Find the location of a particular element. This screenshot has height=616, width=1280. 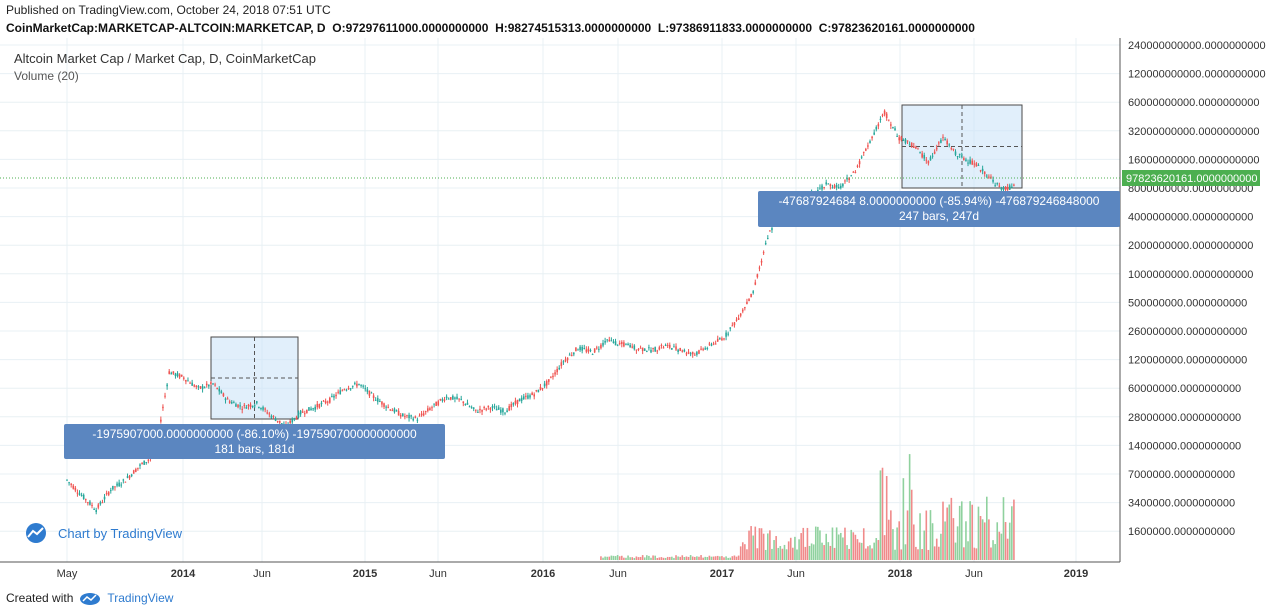

x-tick-label: Jun is located at coordinates (262, 574).